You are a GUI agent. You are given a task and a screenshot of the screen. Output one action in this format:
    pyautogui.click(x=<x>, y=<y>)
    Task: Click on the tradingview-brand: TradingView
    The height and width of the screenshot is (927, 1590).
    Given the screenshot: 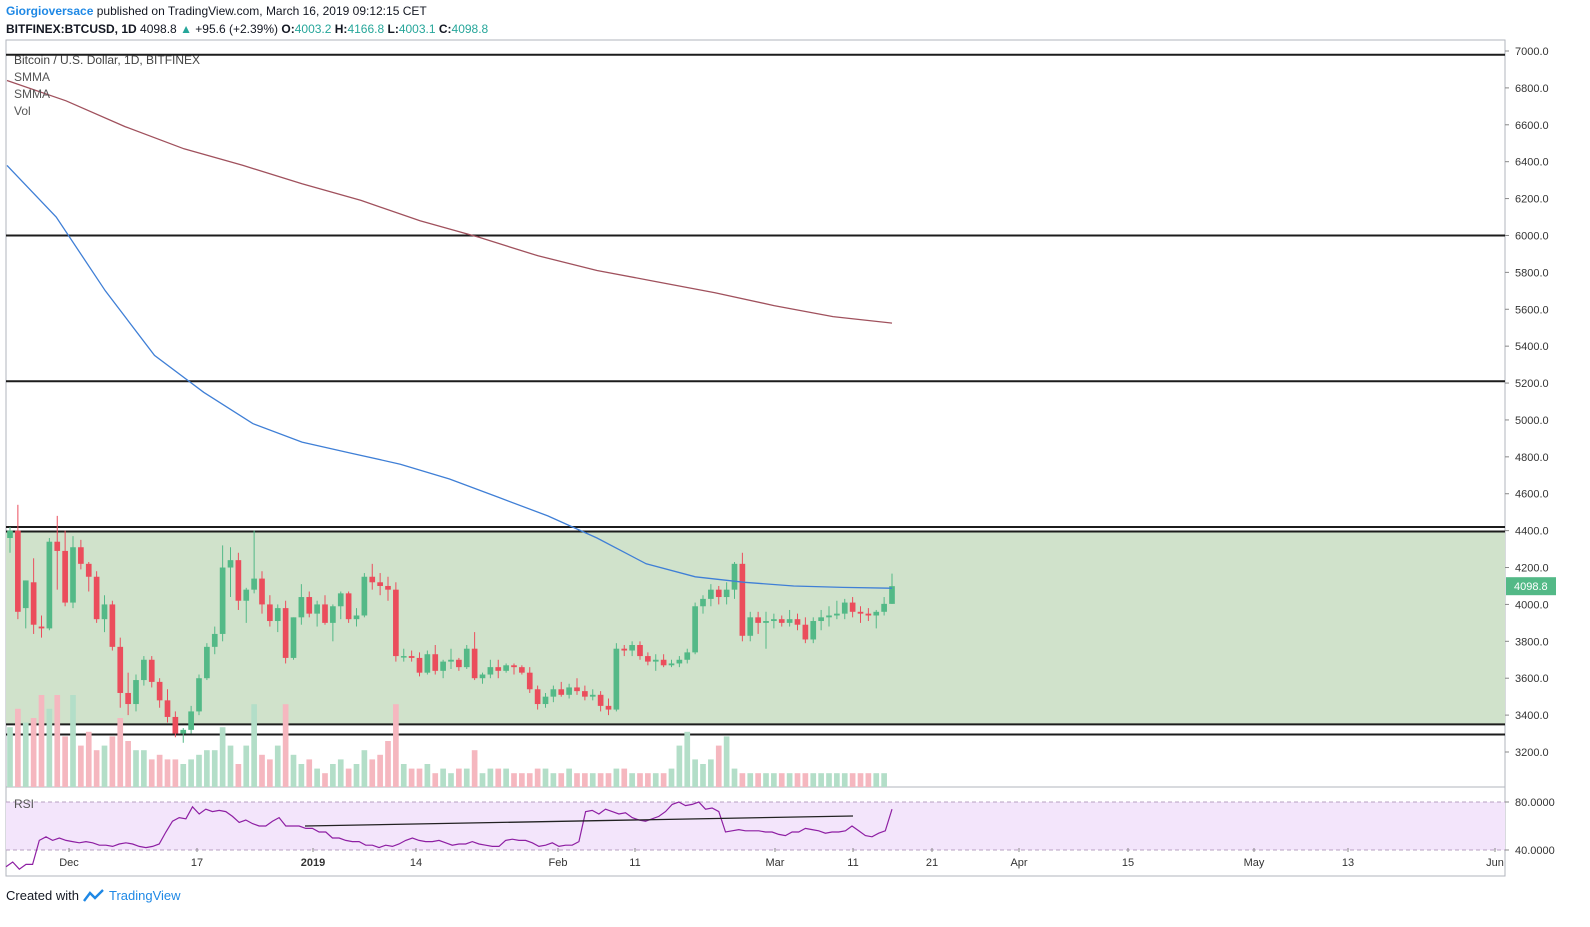 What is the action you would take?
    pyautogui.click(x=144, y=895)
    